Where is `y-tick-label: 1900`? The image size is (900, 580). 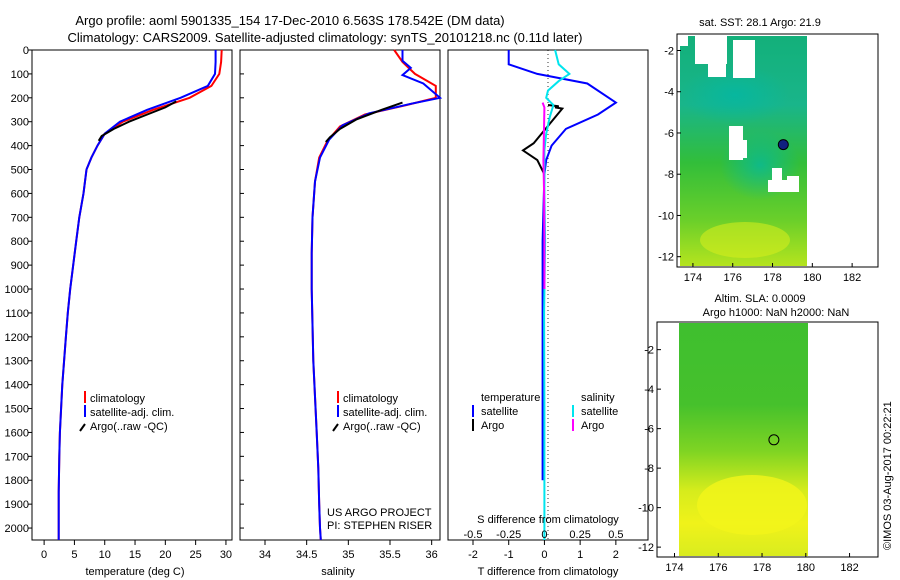
y-tick-label: 1900 is located at coordinates (17, 505).